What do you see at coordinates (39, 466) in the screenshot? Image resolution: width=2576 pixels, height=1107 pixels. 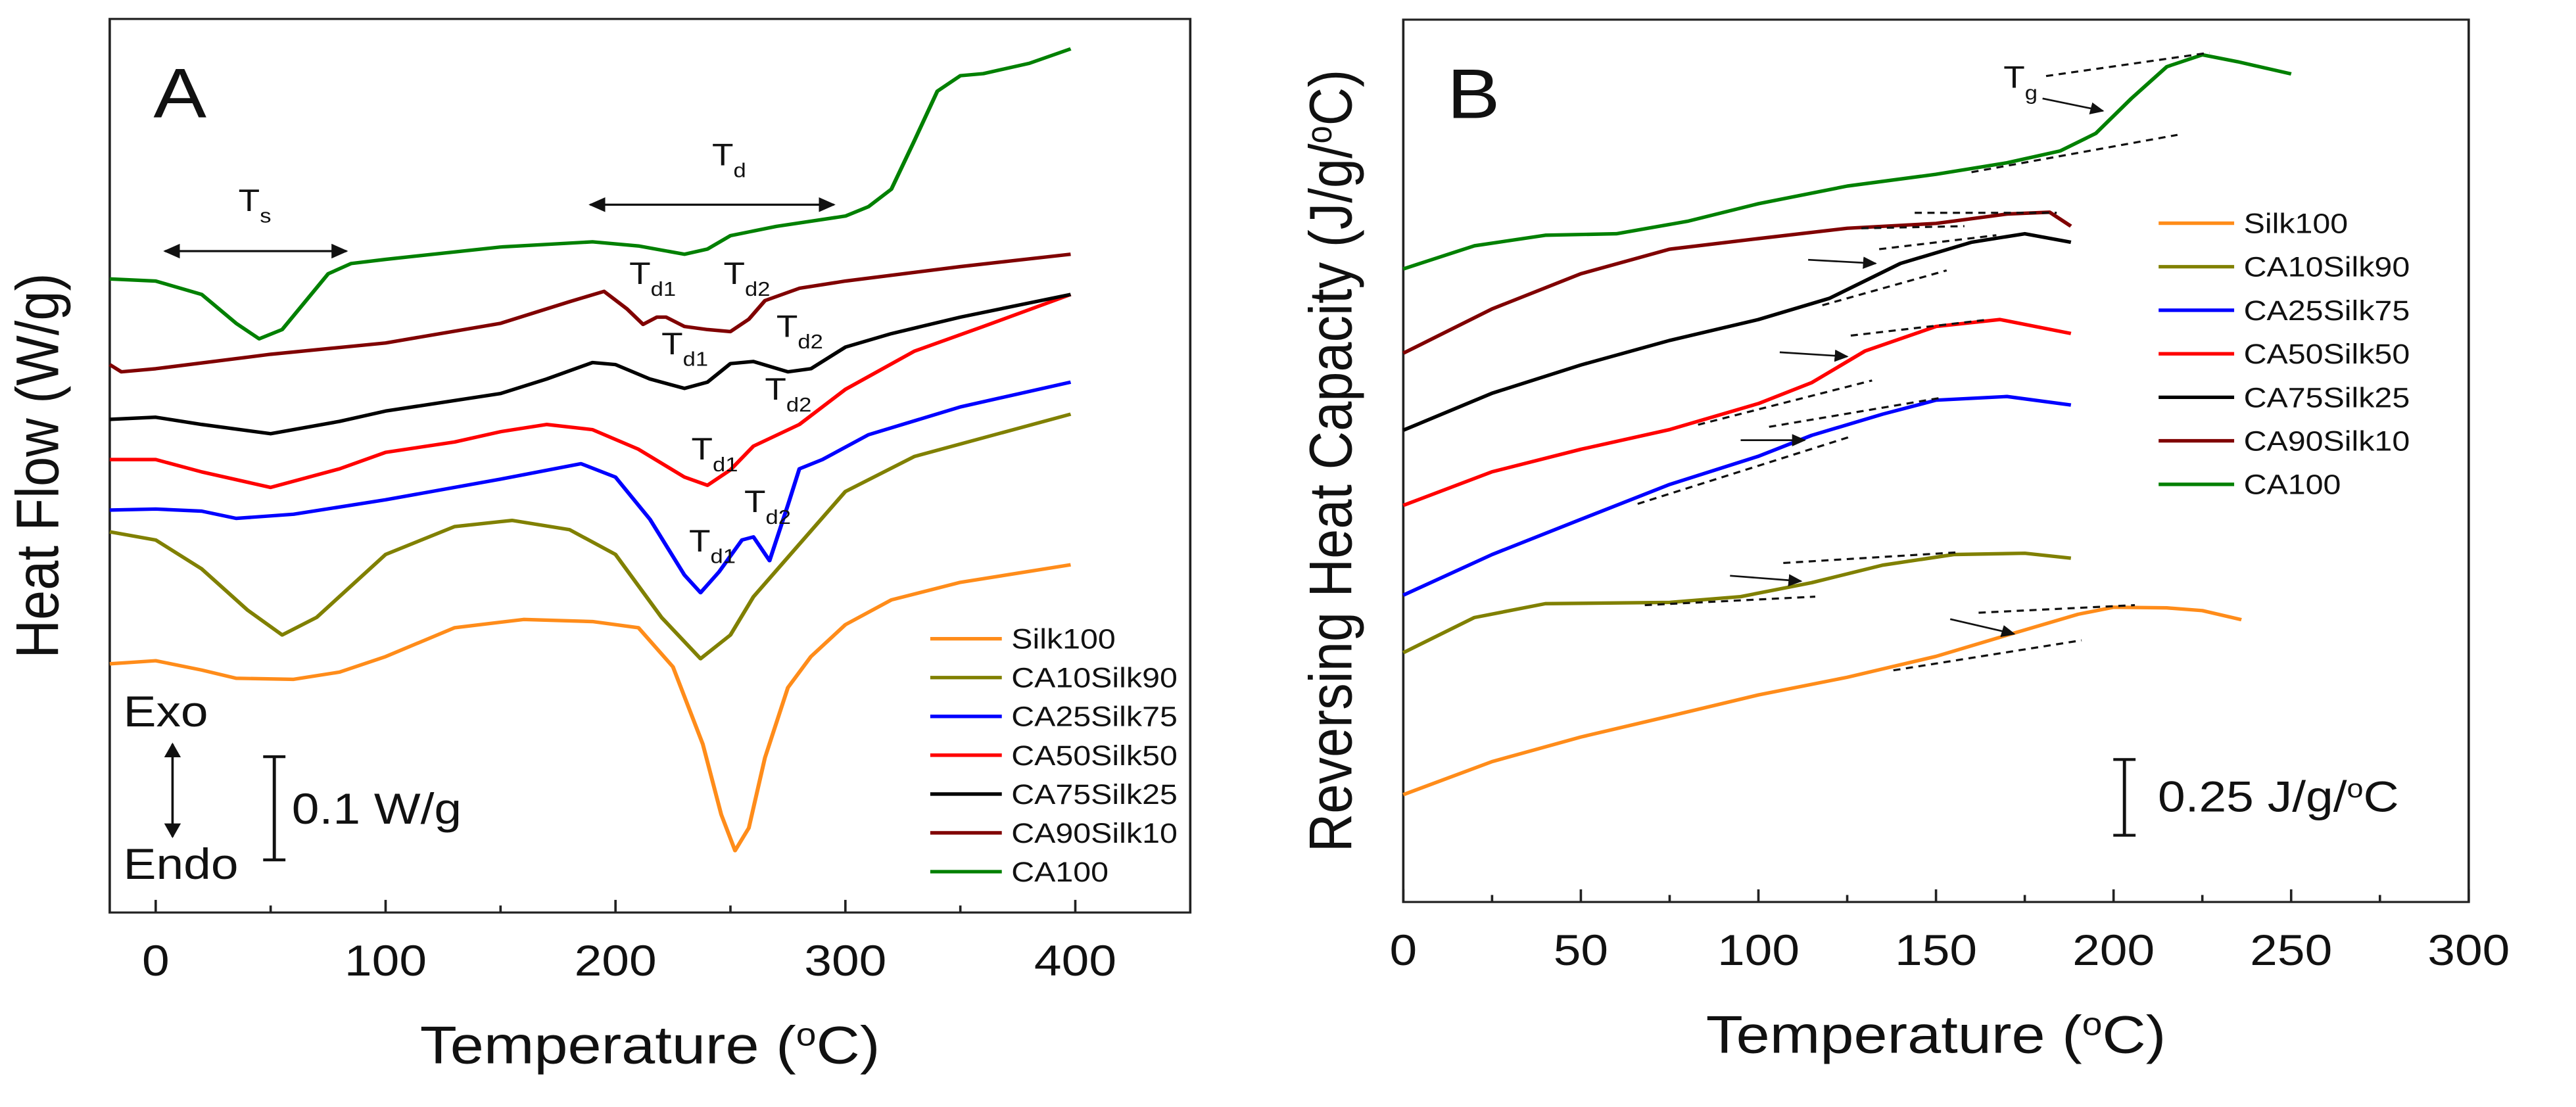 I see `y-axis-title: Heat Flow (W/g)` at bounding box center [39, 466].